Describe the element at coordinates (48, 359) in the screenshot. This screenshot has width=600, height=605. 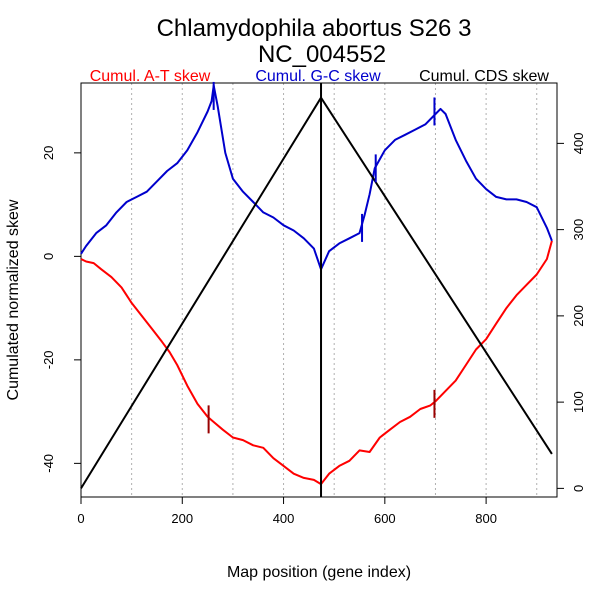
I see `y-tick-label-1: -20` at that location.